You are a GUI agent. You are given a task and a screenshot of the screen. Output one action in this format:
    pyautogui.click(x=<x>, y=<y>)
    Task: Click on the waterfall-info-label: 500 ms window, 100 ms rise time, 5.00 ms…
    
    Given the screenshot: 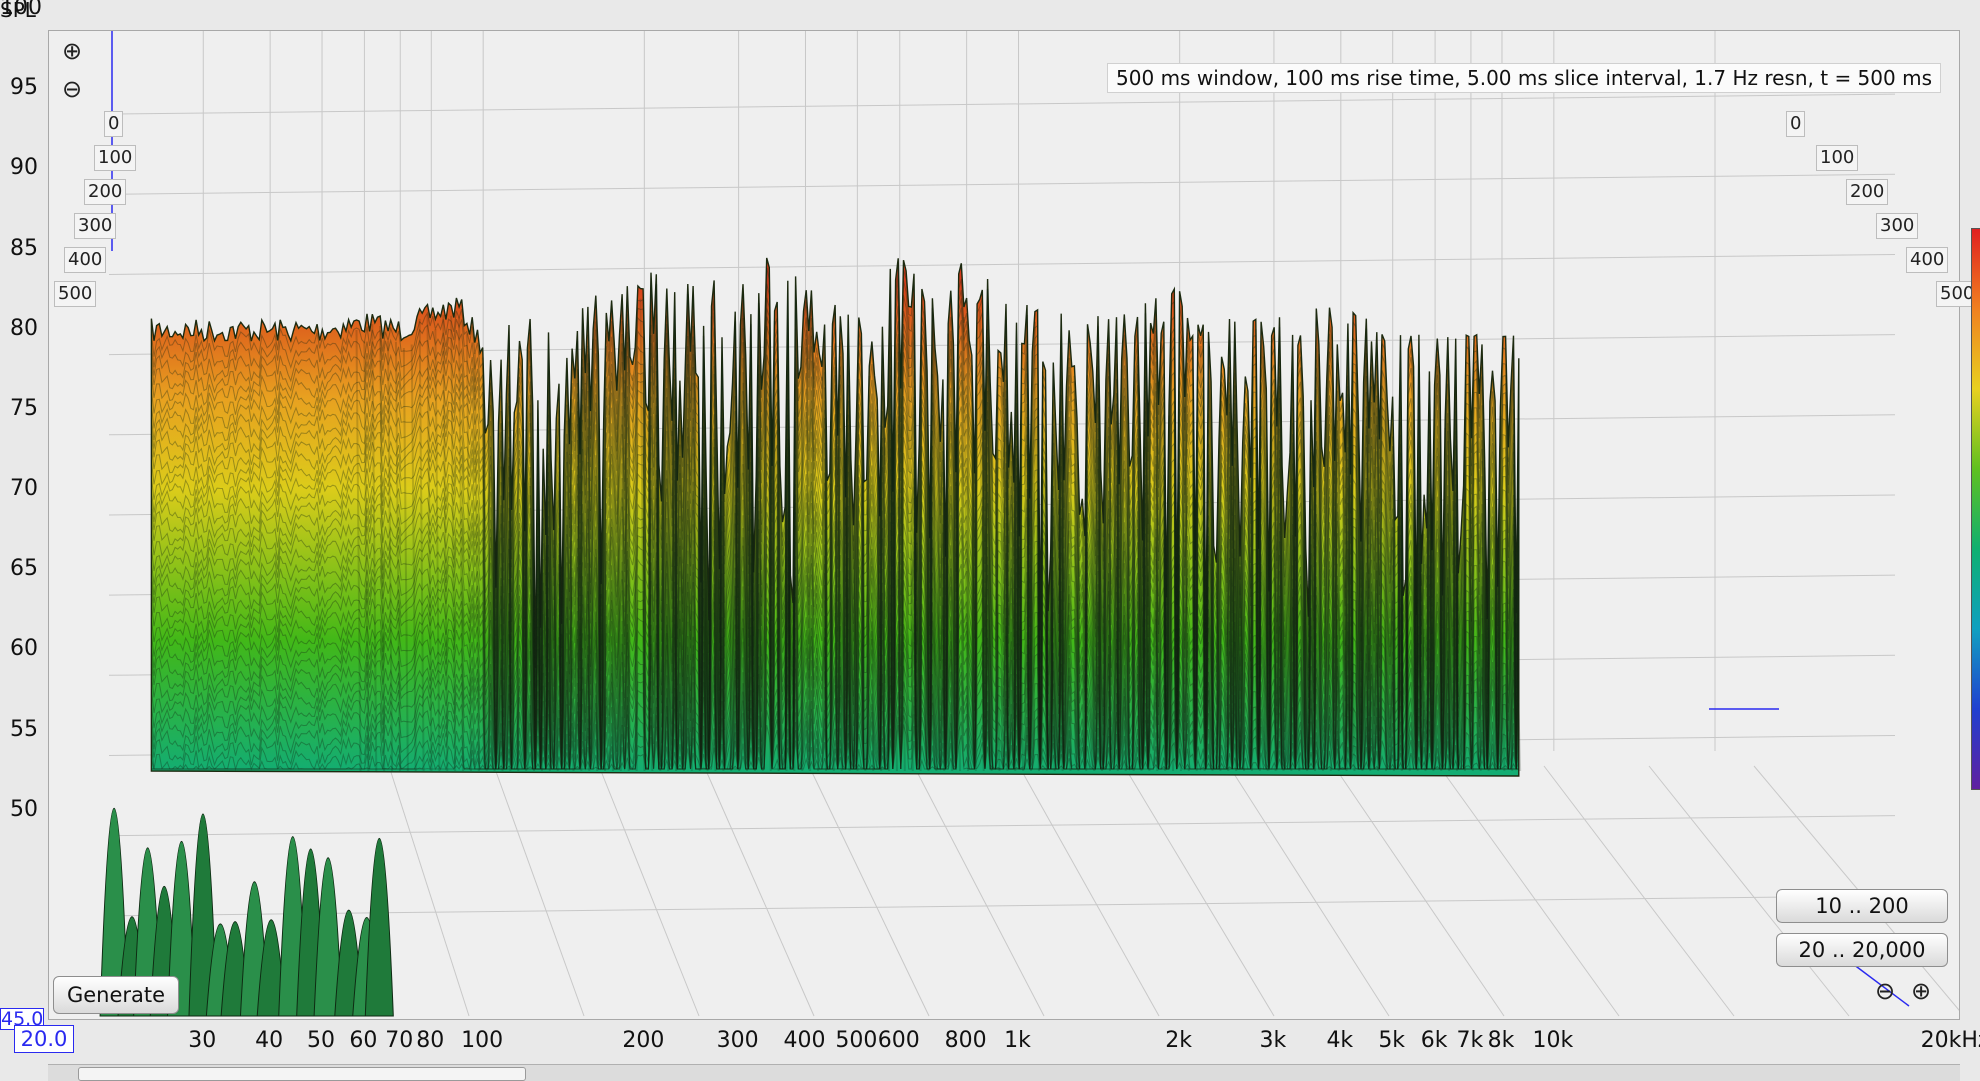 What is the action you would take?
    pyautogui.click(x=1524, y=78)
    